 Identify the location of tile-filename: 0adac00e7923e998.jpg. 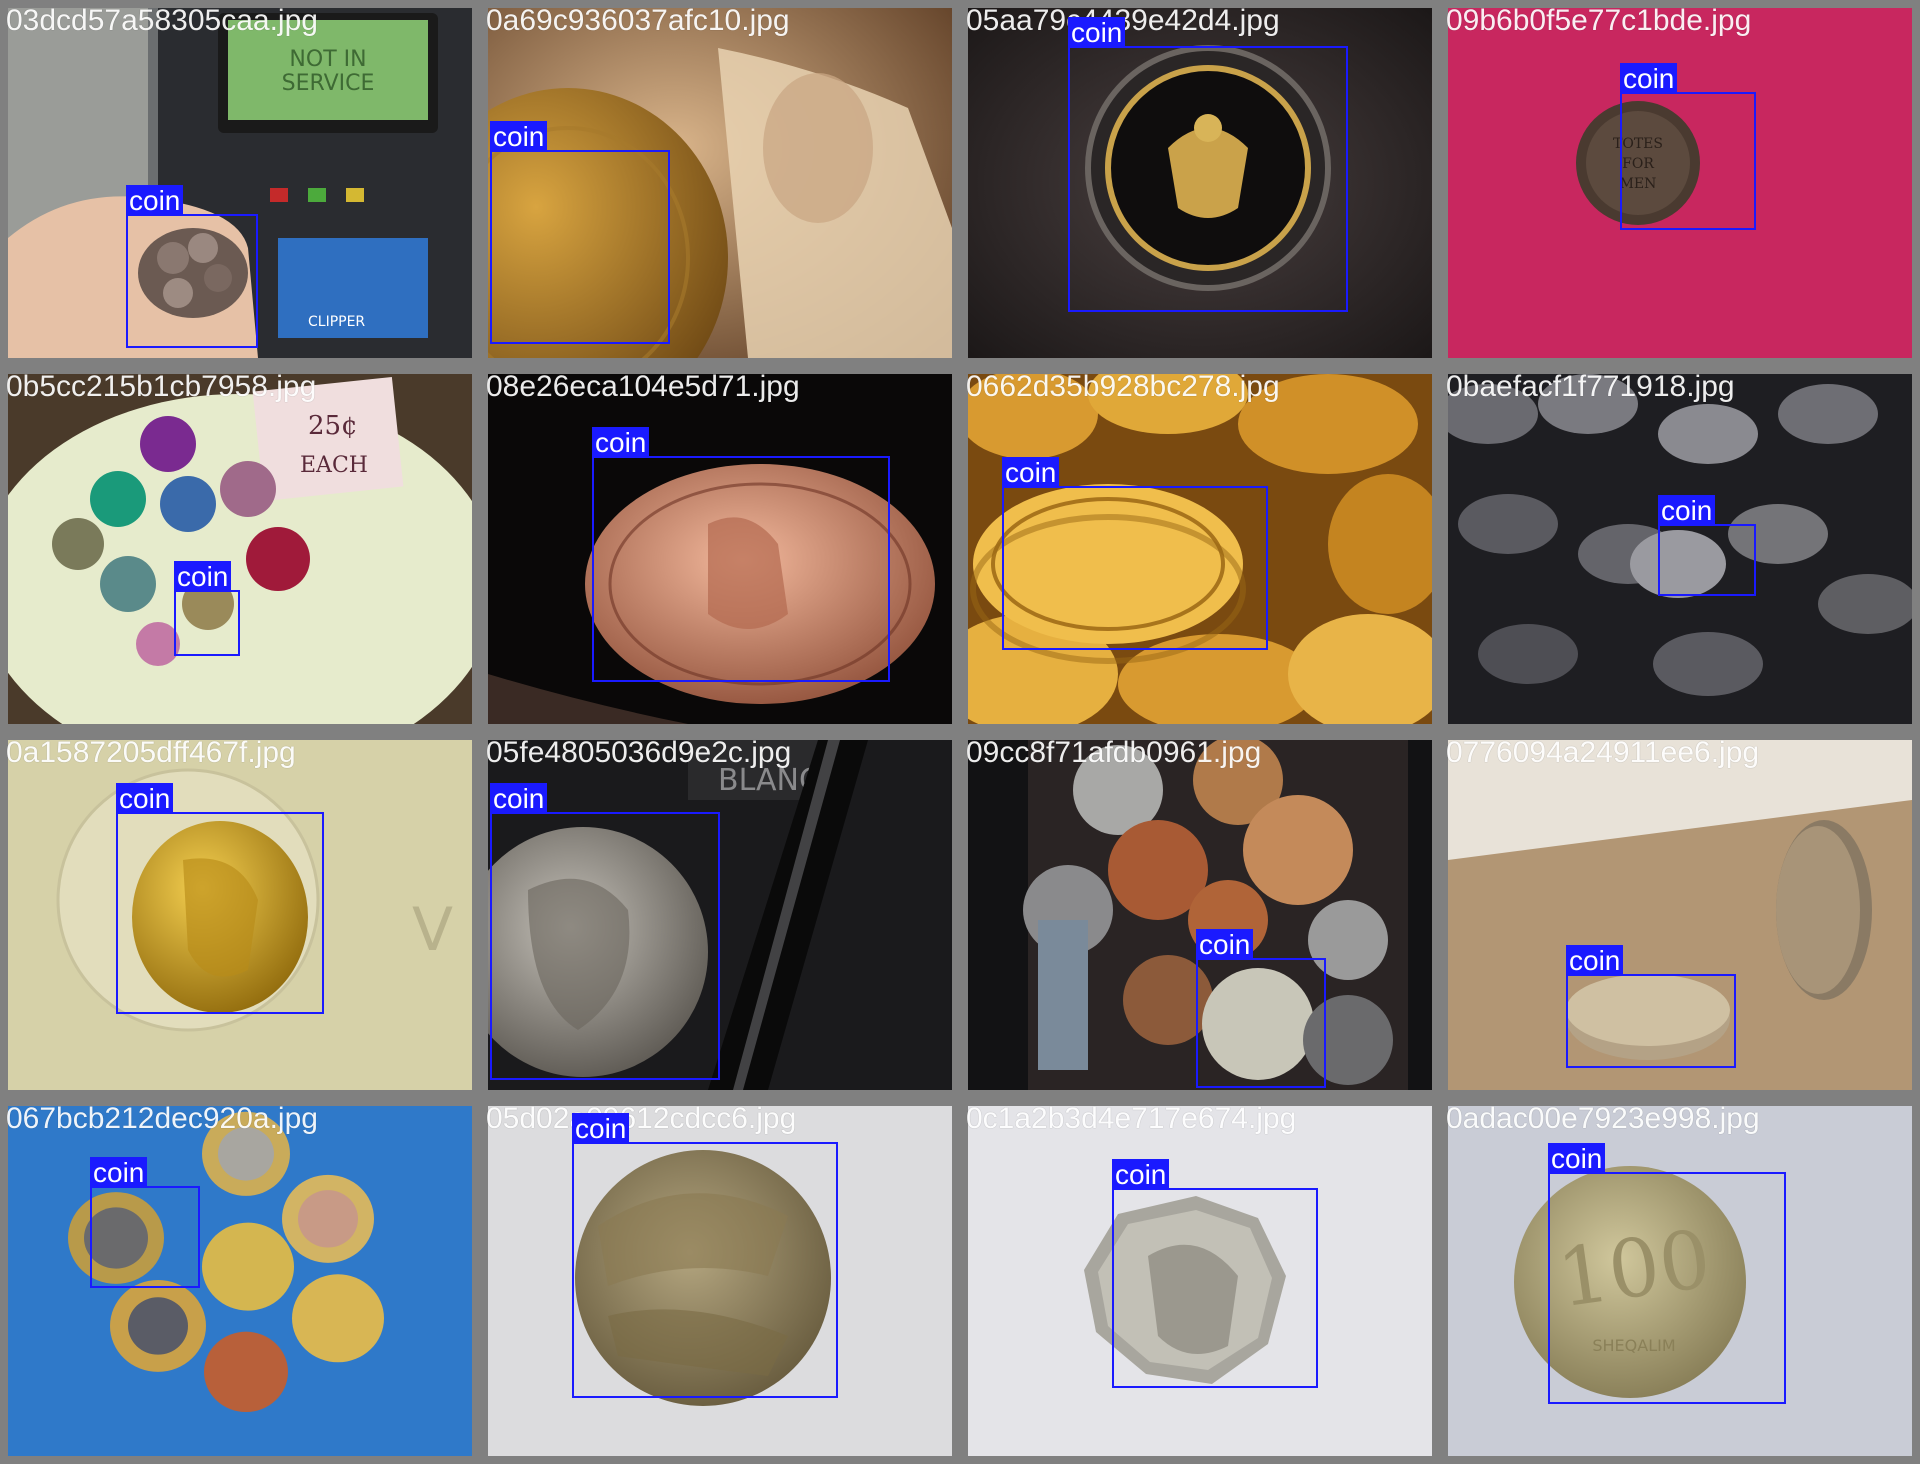
(1603, 1118).